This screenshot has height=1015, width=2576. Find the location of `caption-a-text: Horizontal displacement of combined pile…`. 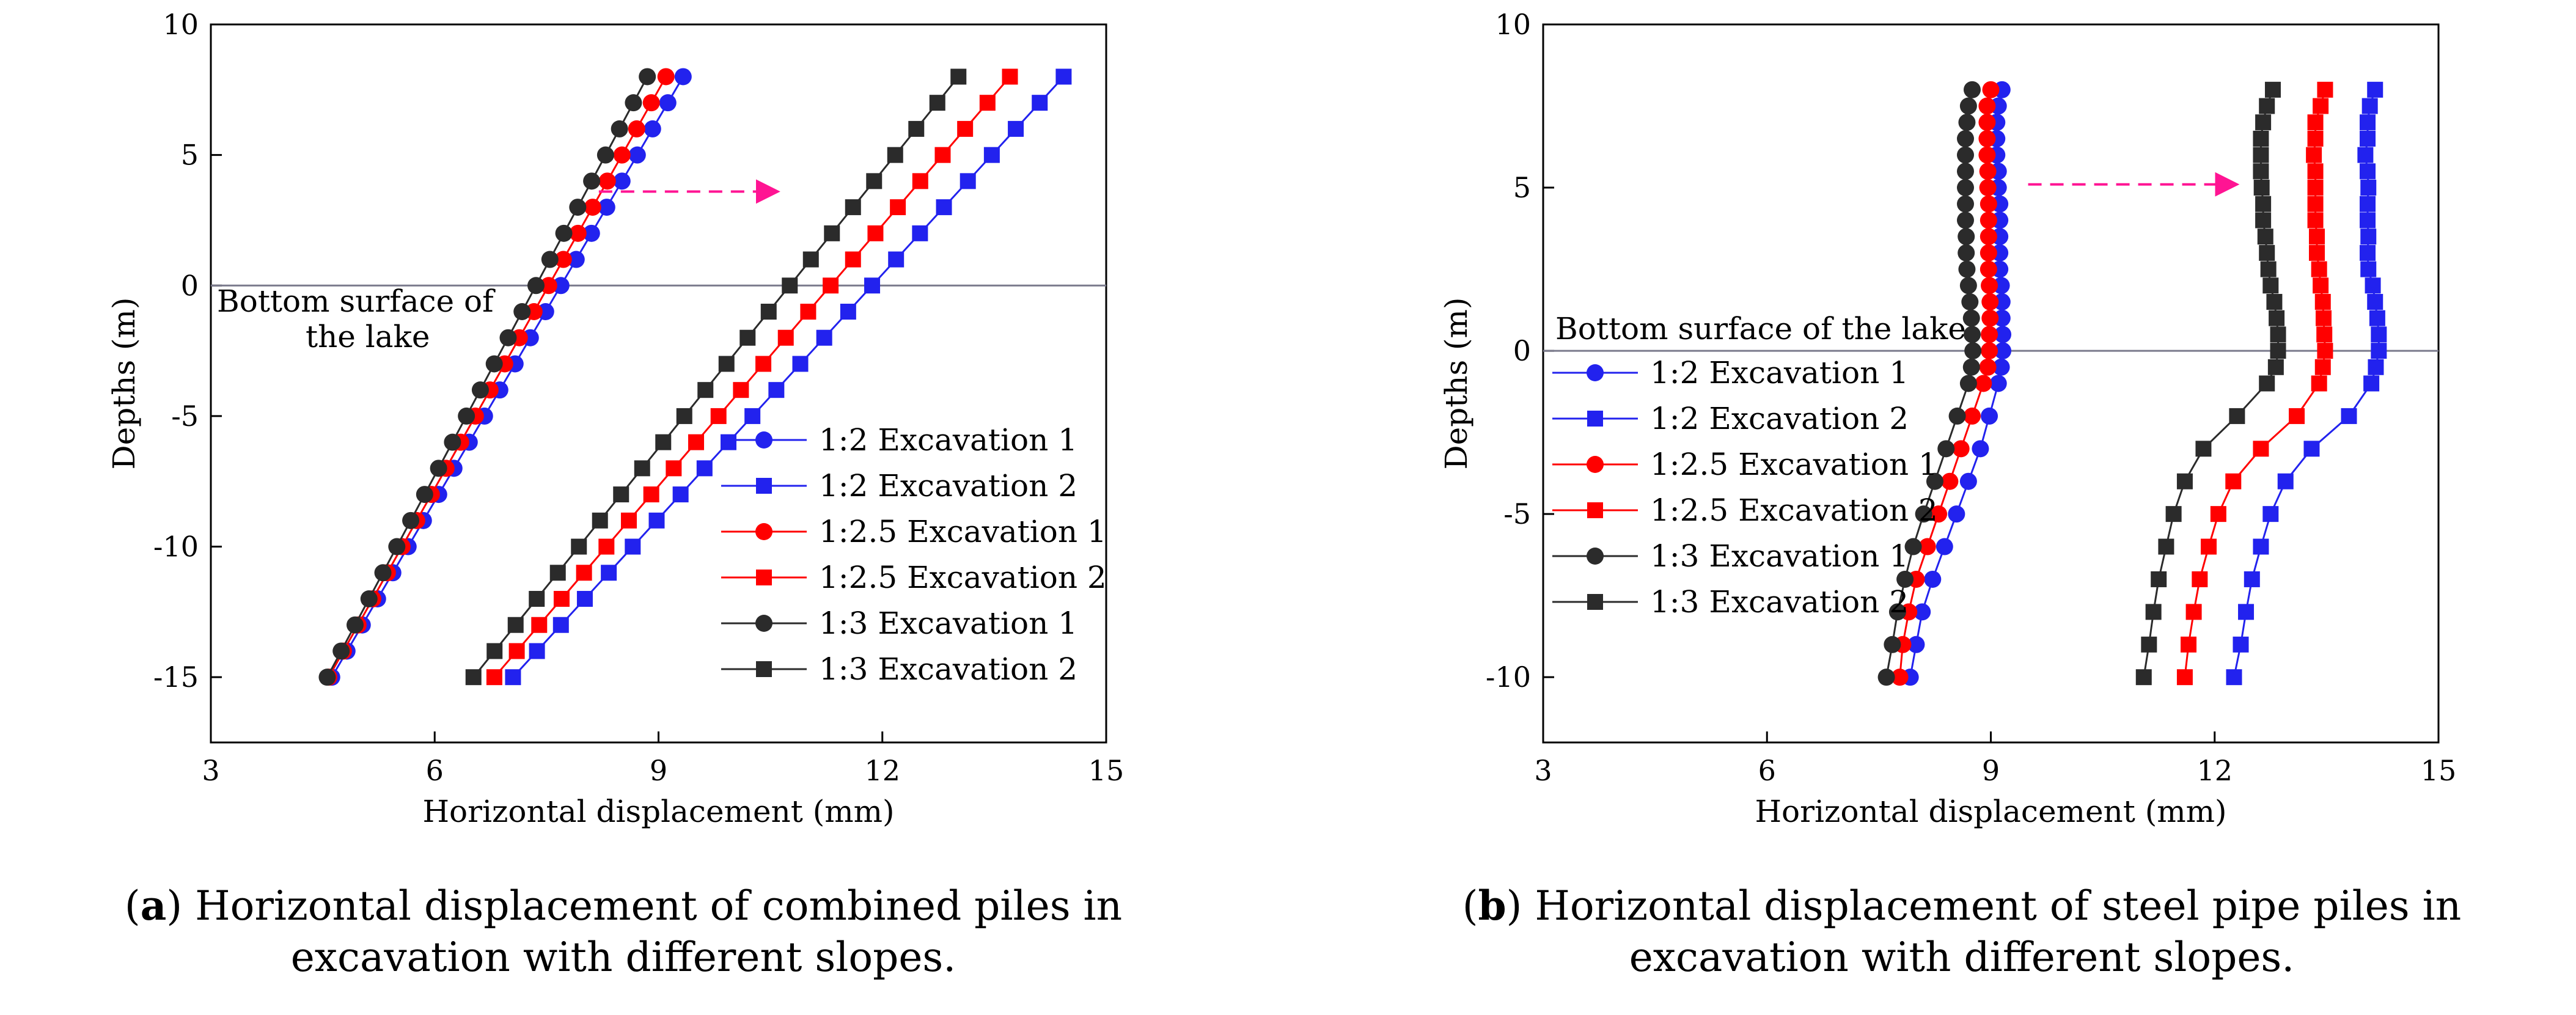

caption-a-text: Horizontal displacement of combined pile… is located at coordinates (659, 931).